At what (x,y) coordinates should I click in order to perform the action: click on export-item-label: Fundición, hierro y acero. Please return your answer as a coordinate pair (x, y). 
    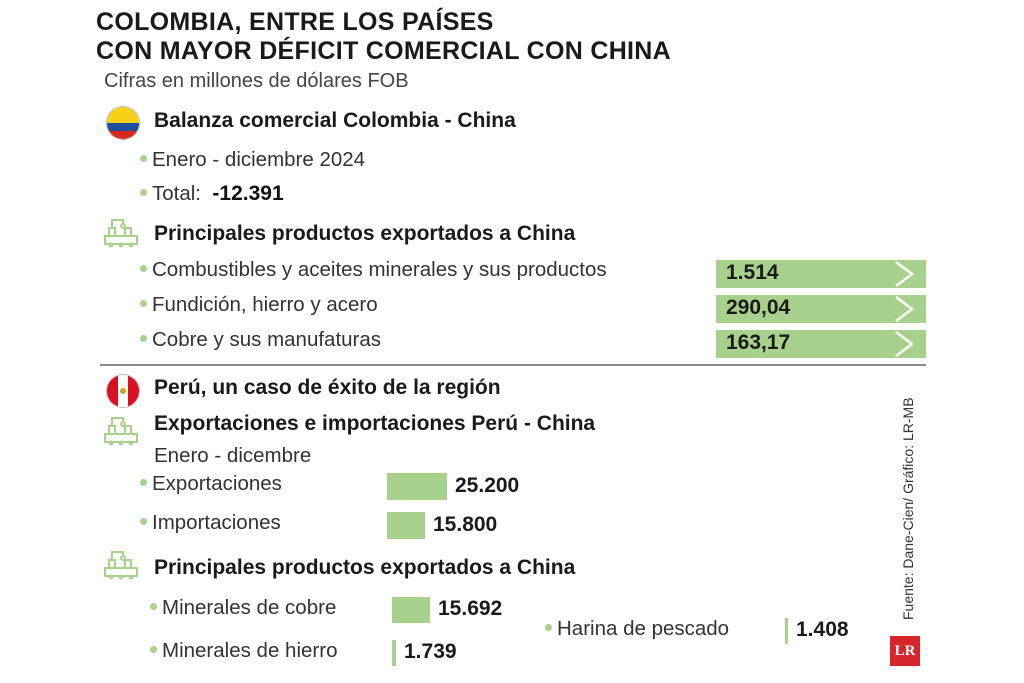
    Looking at the image, I should click on (265, 304).